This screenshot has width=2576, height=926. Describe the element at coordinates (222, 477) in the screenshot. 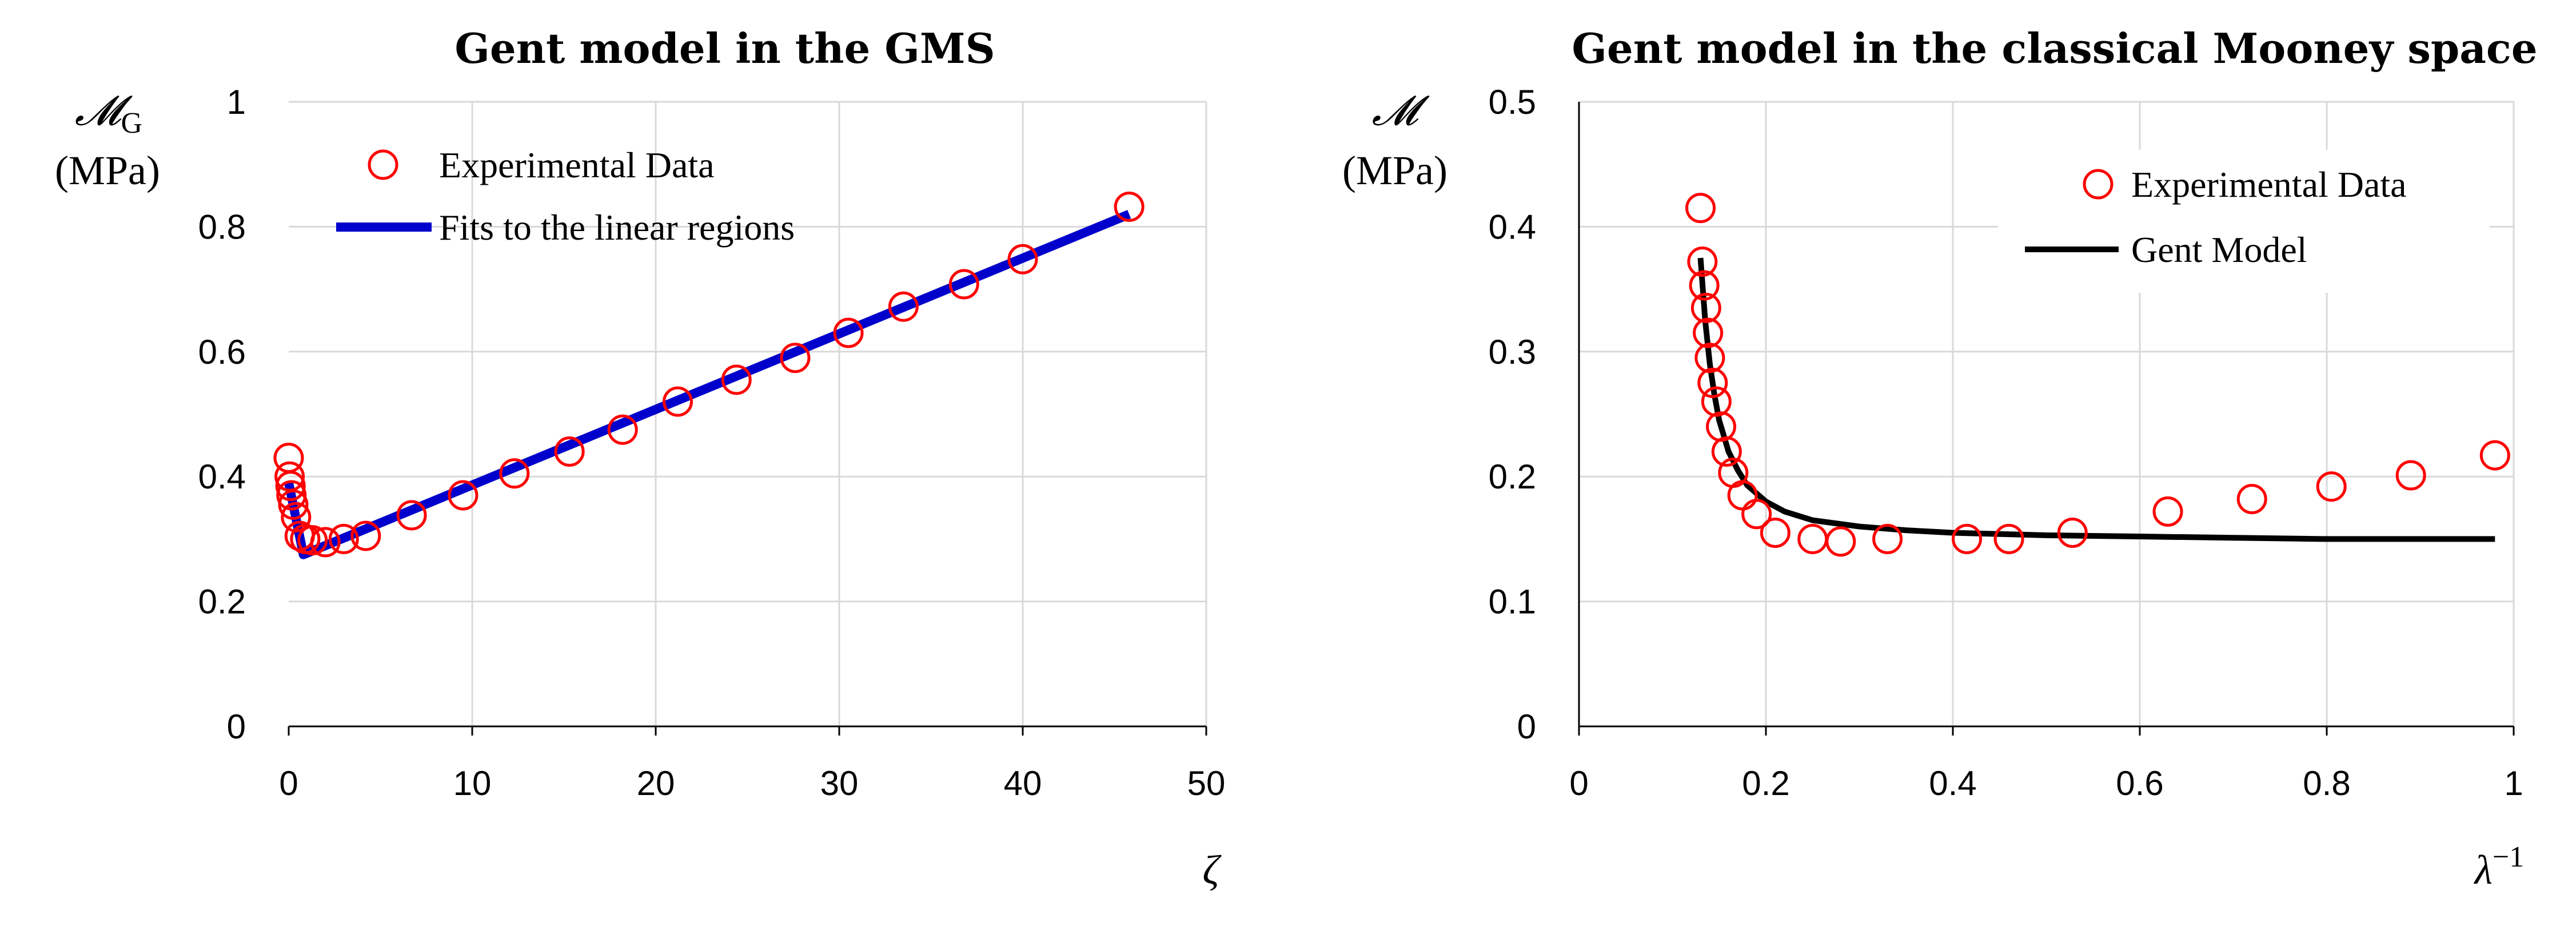

I see `left-y-tick-label: 0.4` at that location.